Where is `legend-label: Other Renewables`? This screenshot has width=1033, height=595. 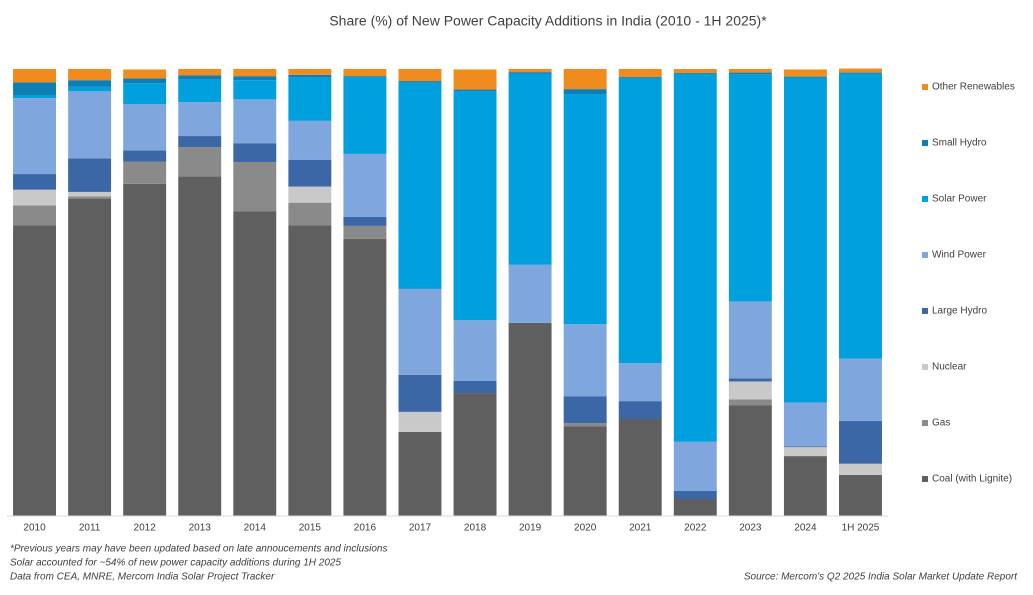
legend-label: Other Renewables is located at coordinates (973, 87).